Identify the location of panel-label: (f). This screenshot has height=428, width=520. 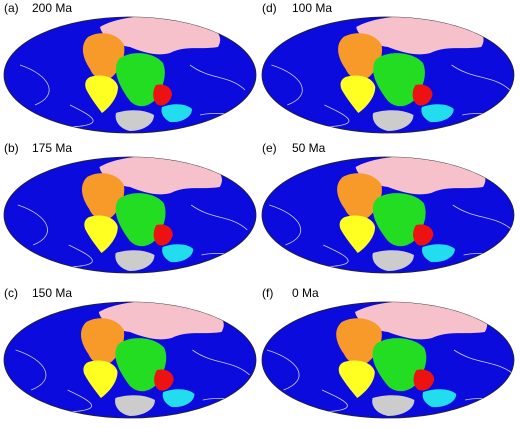
(267, 293).